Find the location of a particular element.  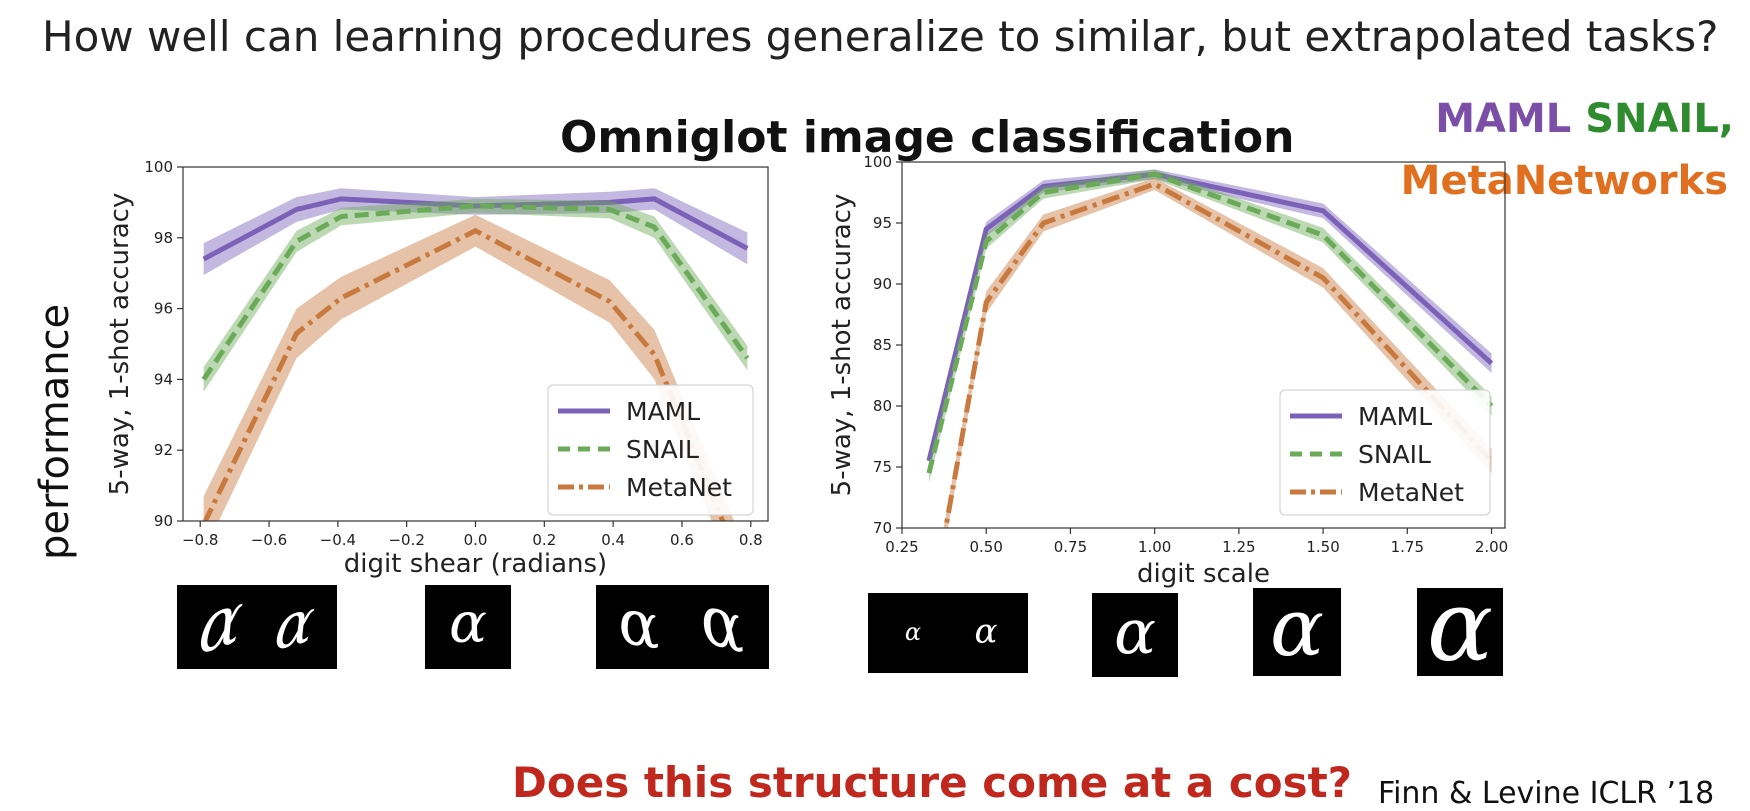

y-tick-label: 75 is located at coordinates (882, 467).